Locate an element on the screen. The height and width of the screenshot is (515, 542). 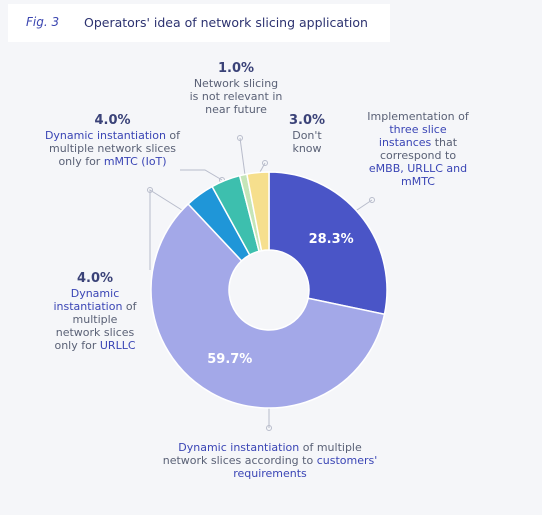
label-text: that correspond to is located at coordinates (418, 149).